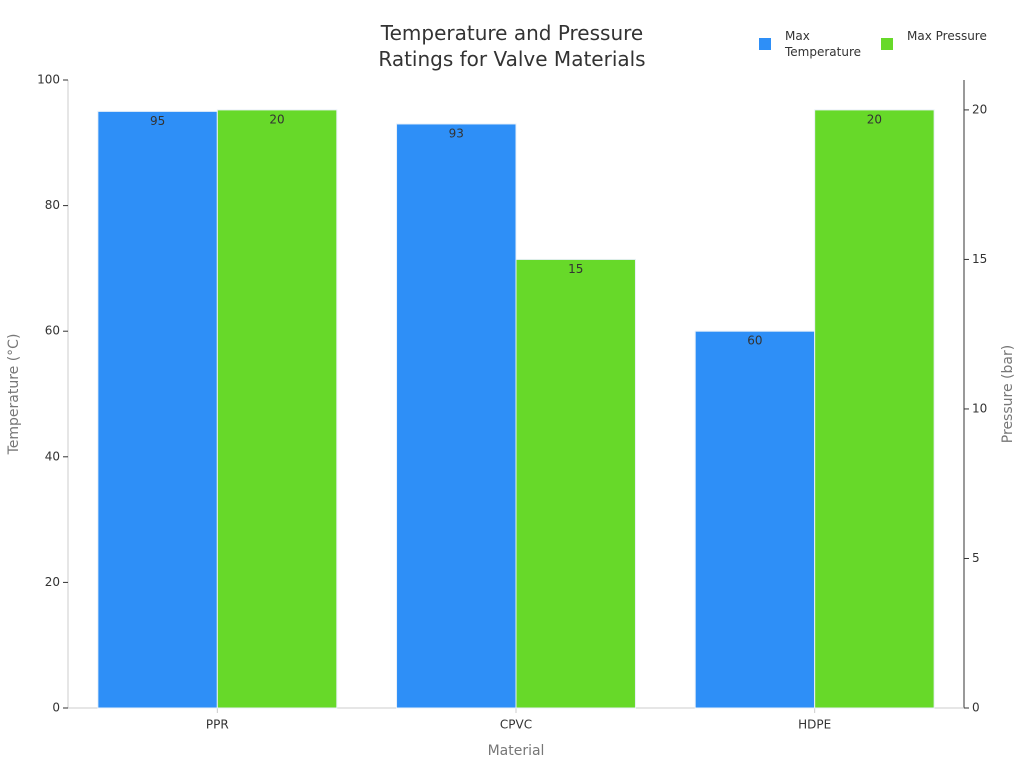 The width and height of the screenshot is (1024, 768). Describe the element at coordinates (823, 44) in the screenshot. I see `legend-label: Max Temperature` at that location.